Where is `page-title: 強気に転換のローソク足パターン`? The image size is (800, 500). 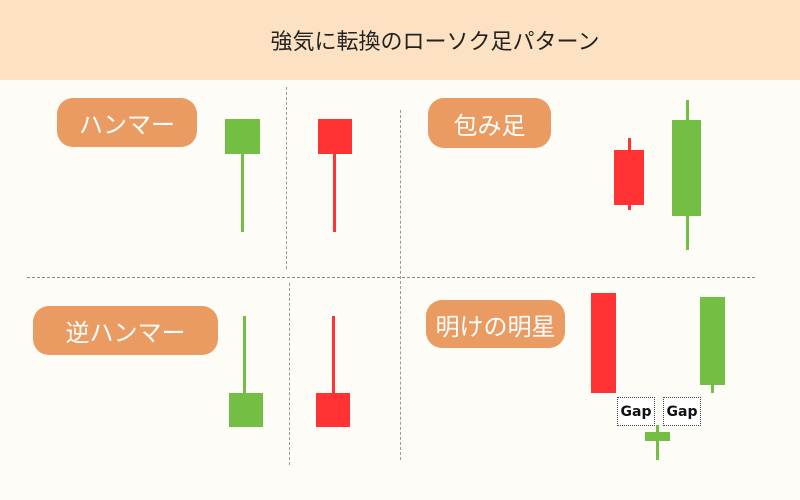
page-title: 強気に転換のローソク足パターン is located at coordinates (435, 42).